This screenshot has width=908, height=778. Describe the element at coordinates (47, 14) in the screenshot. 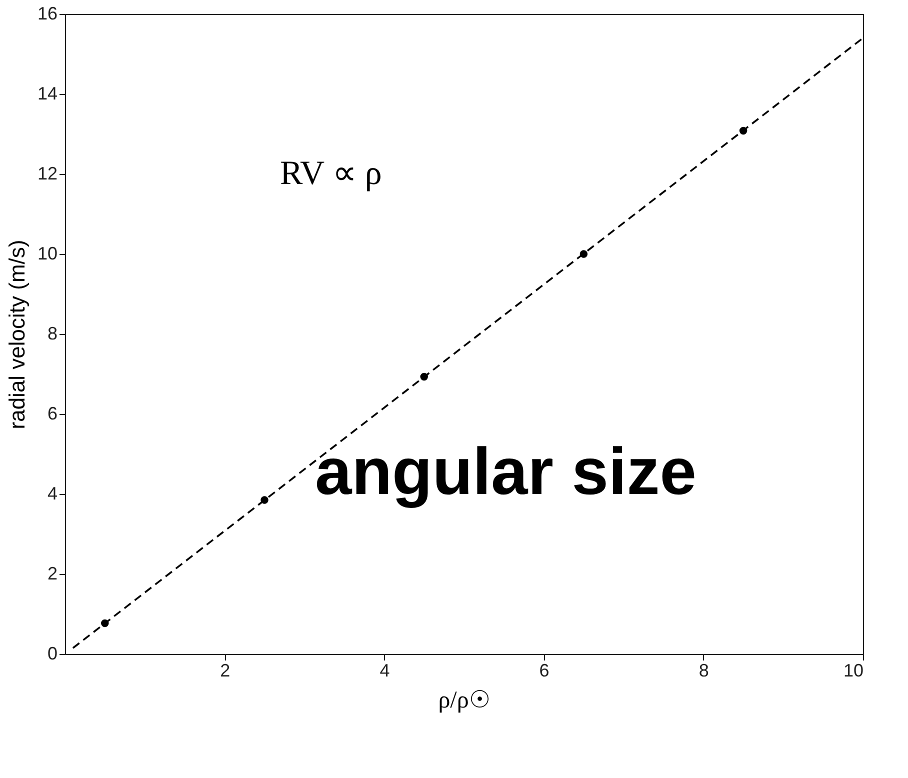

I see `y-tick-label: 16` at that location.